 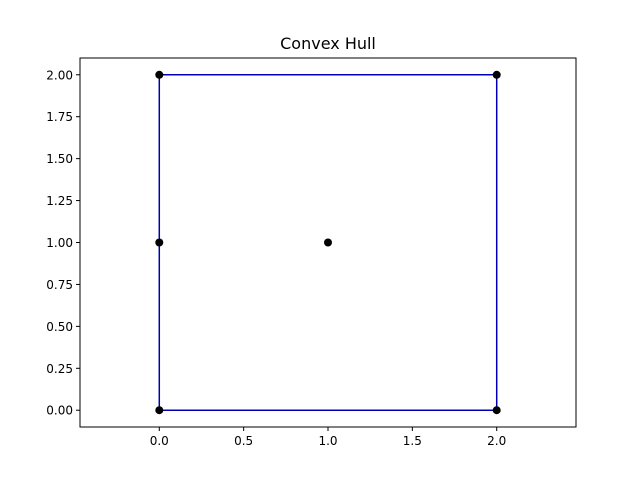 I want to click on y-tick-label: 1.50, so click(x=59, y=159).